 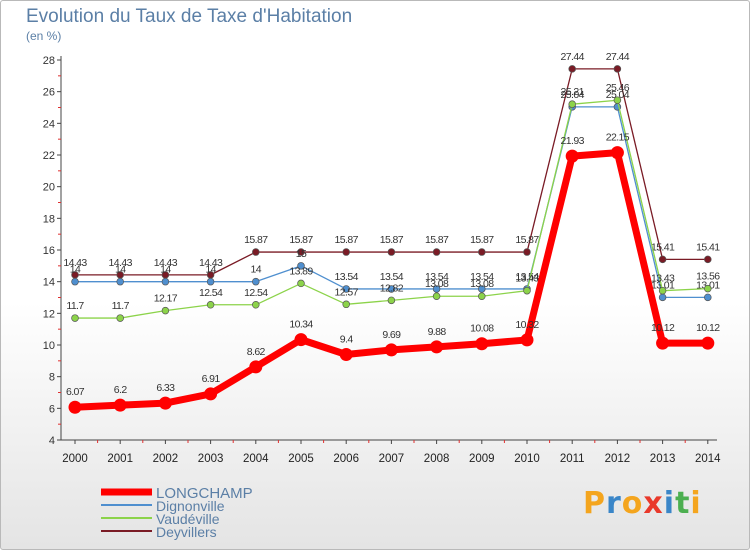 What do you see at coordinates (696, 503) in the screenshot?
I see `logo-letter: i` at bounding box center [696, 503].